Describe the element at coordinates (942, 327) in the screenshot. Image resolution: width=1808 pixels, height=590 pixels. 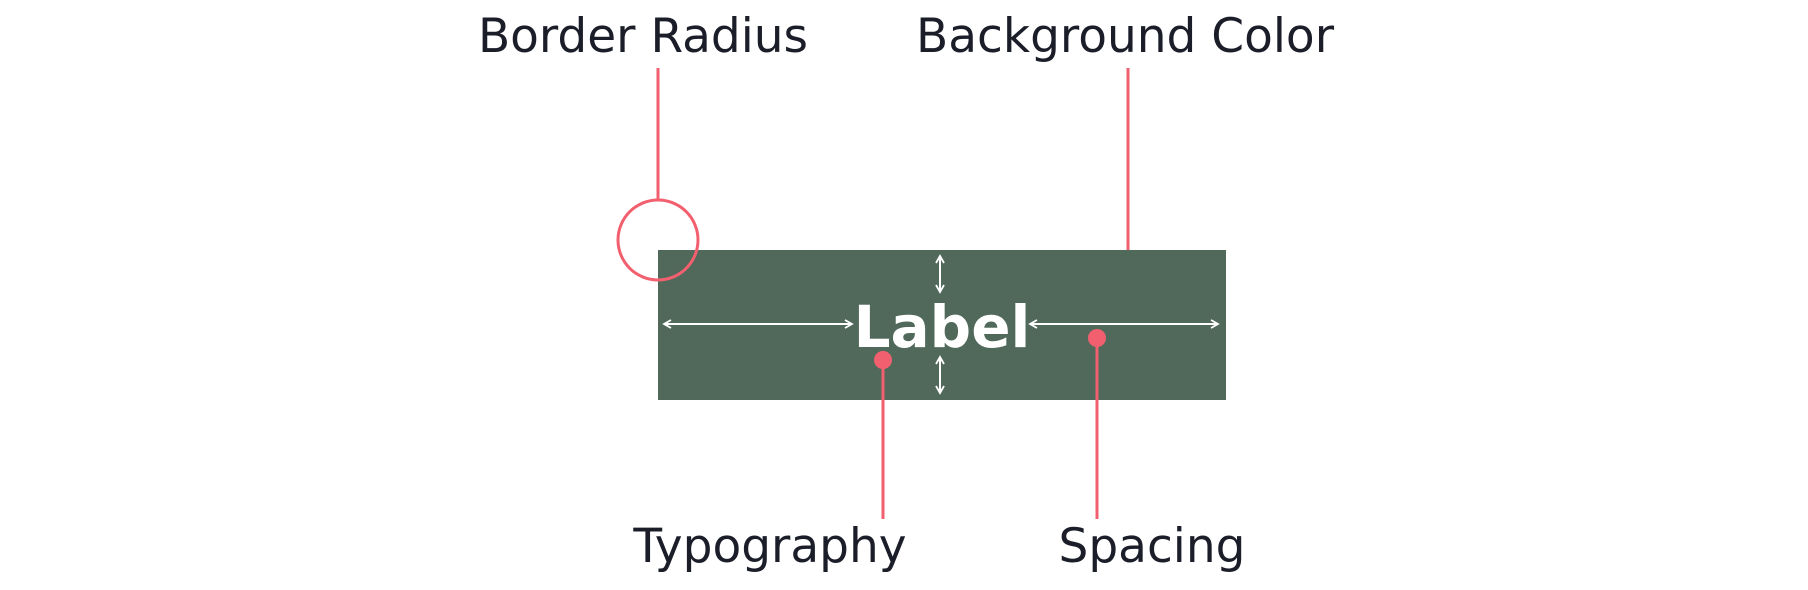
I see `button-label: Label` at that location.